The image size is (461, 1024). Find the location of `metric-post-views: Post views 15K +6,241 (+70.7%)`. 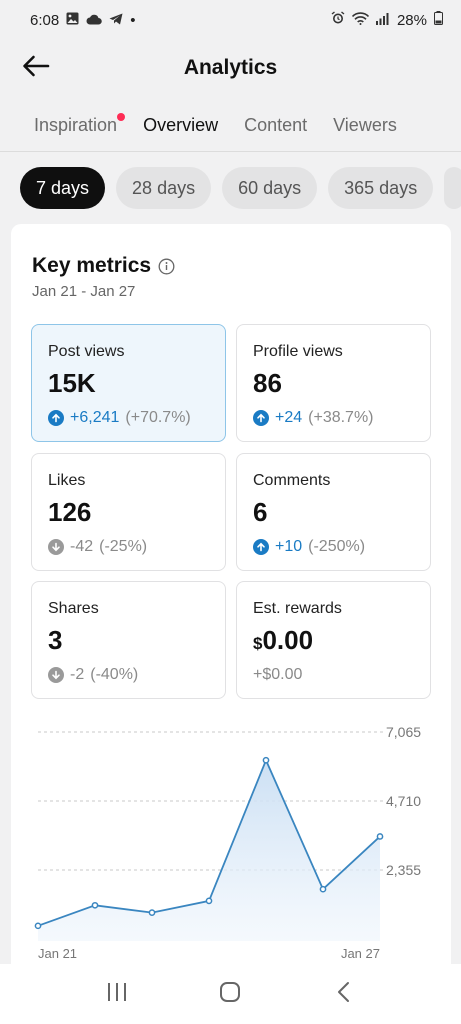

metric-post-views: Post views 15K +6,241 (+70.7%) is located at coordinates (128, 383).